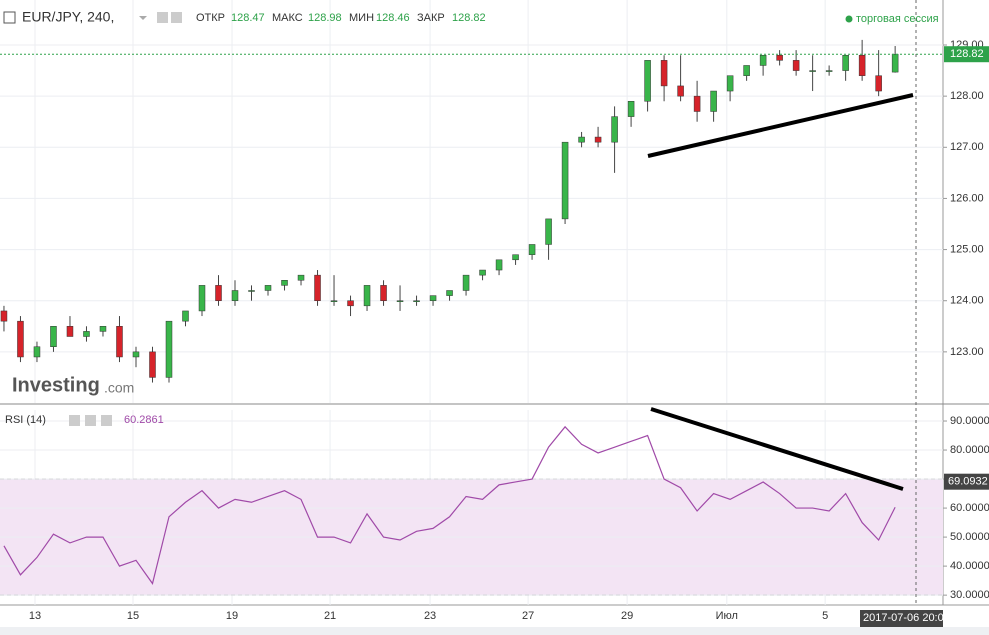 This screenshot has height=635, width=989. I want to click on y-tick-label: 127.00, so click(967, 147).